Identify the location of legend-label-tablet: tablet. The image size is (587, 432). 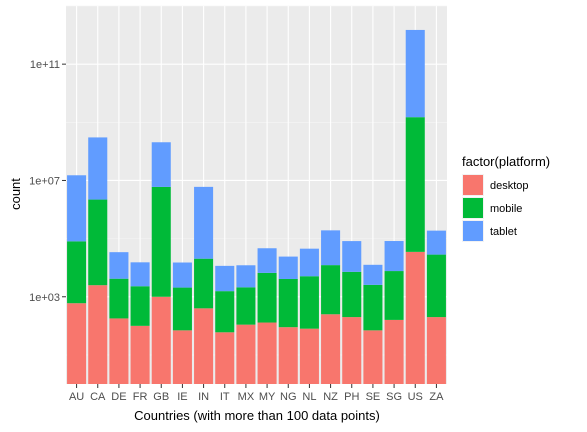
(503, 232).